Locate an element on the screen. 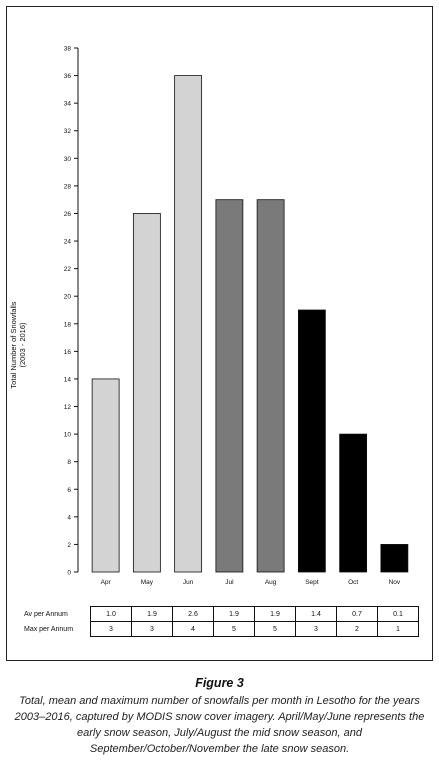 This screenshot has height=778, width=439. y-tick-label: 20 is located at coordinates (68, 297).